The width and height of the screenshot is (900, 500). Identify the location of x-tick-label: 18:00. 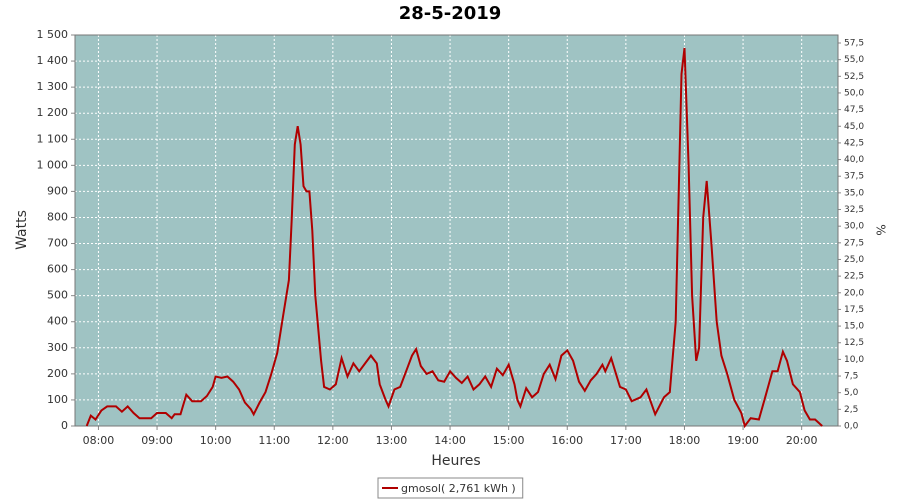
(685, 440).